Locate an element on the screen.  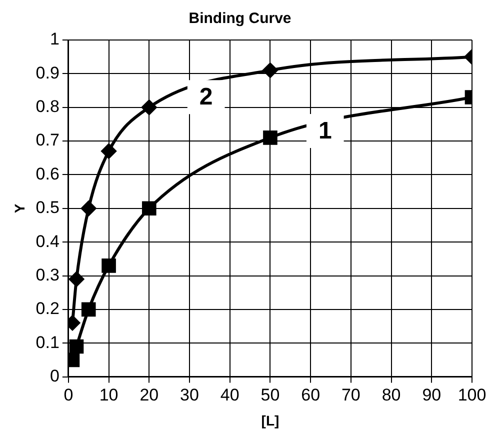
series-label: 2 is located at coordinates (206, 97).